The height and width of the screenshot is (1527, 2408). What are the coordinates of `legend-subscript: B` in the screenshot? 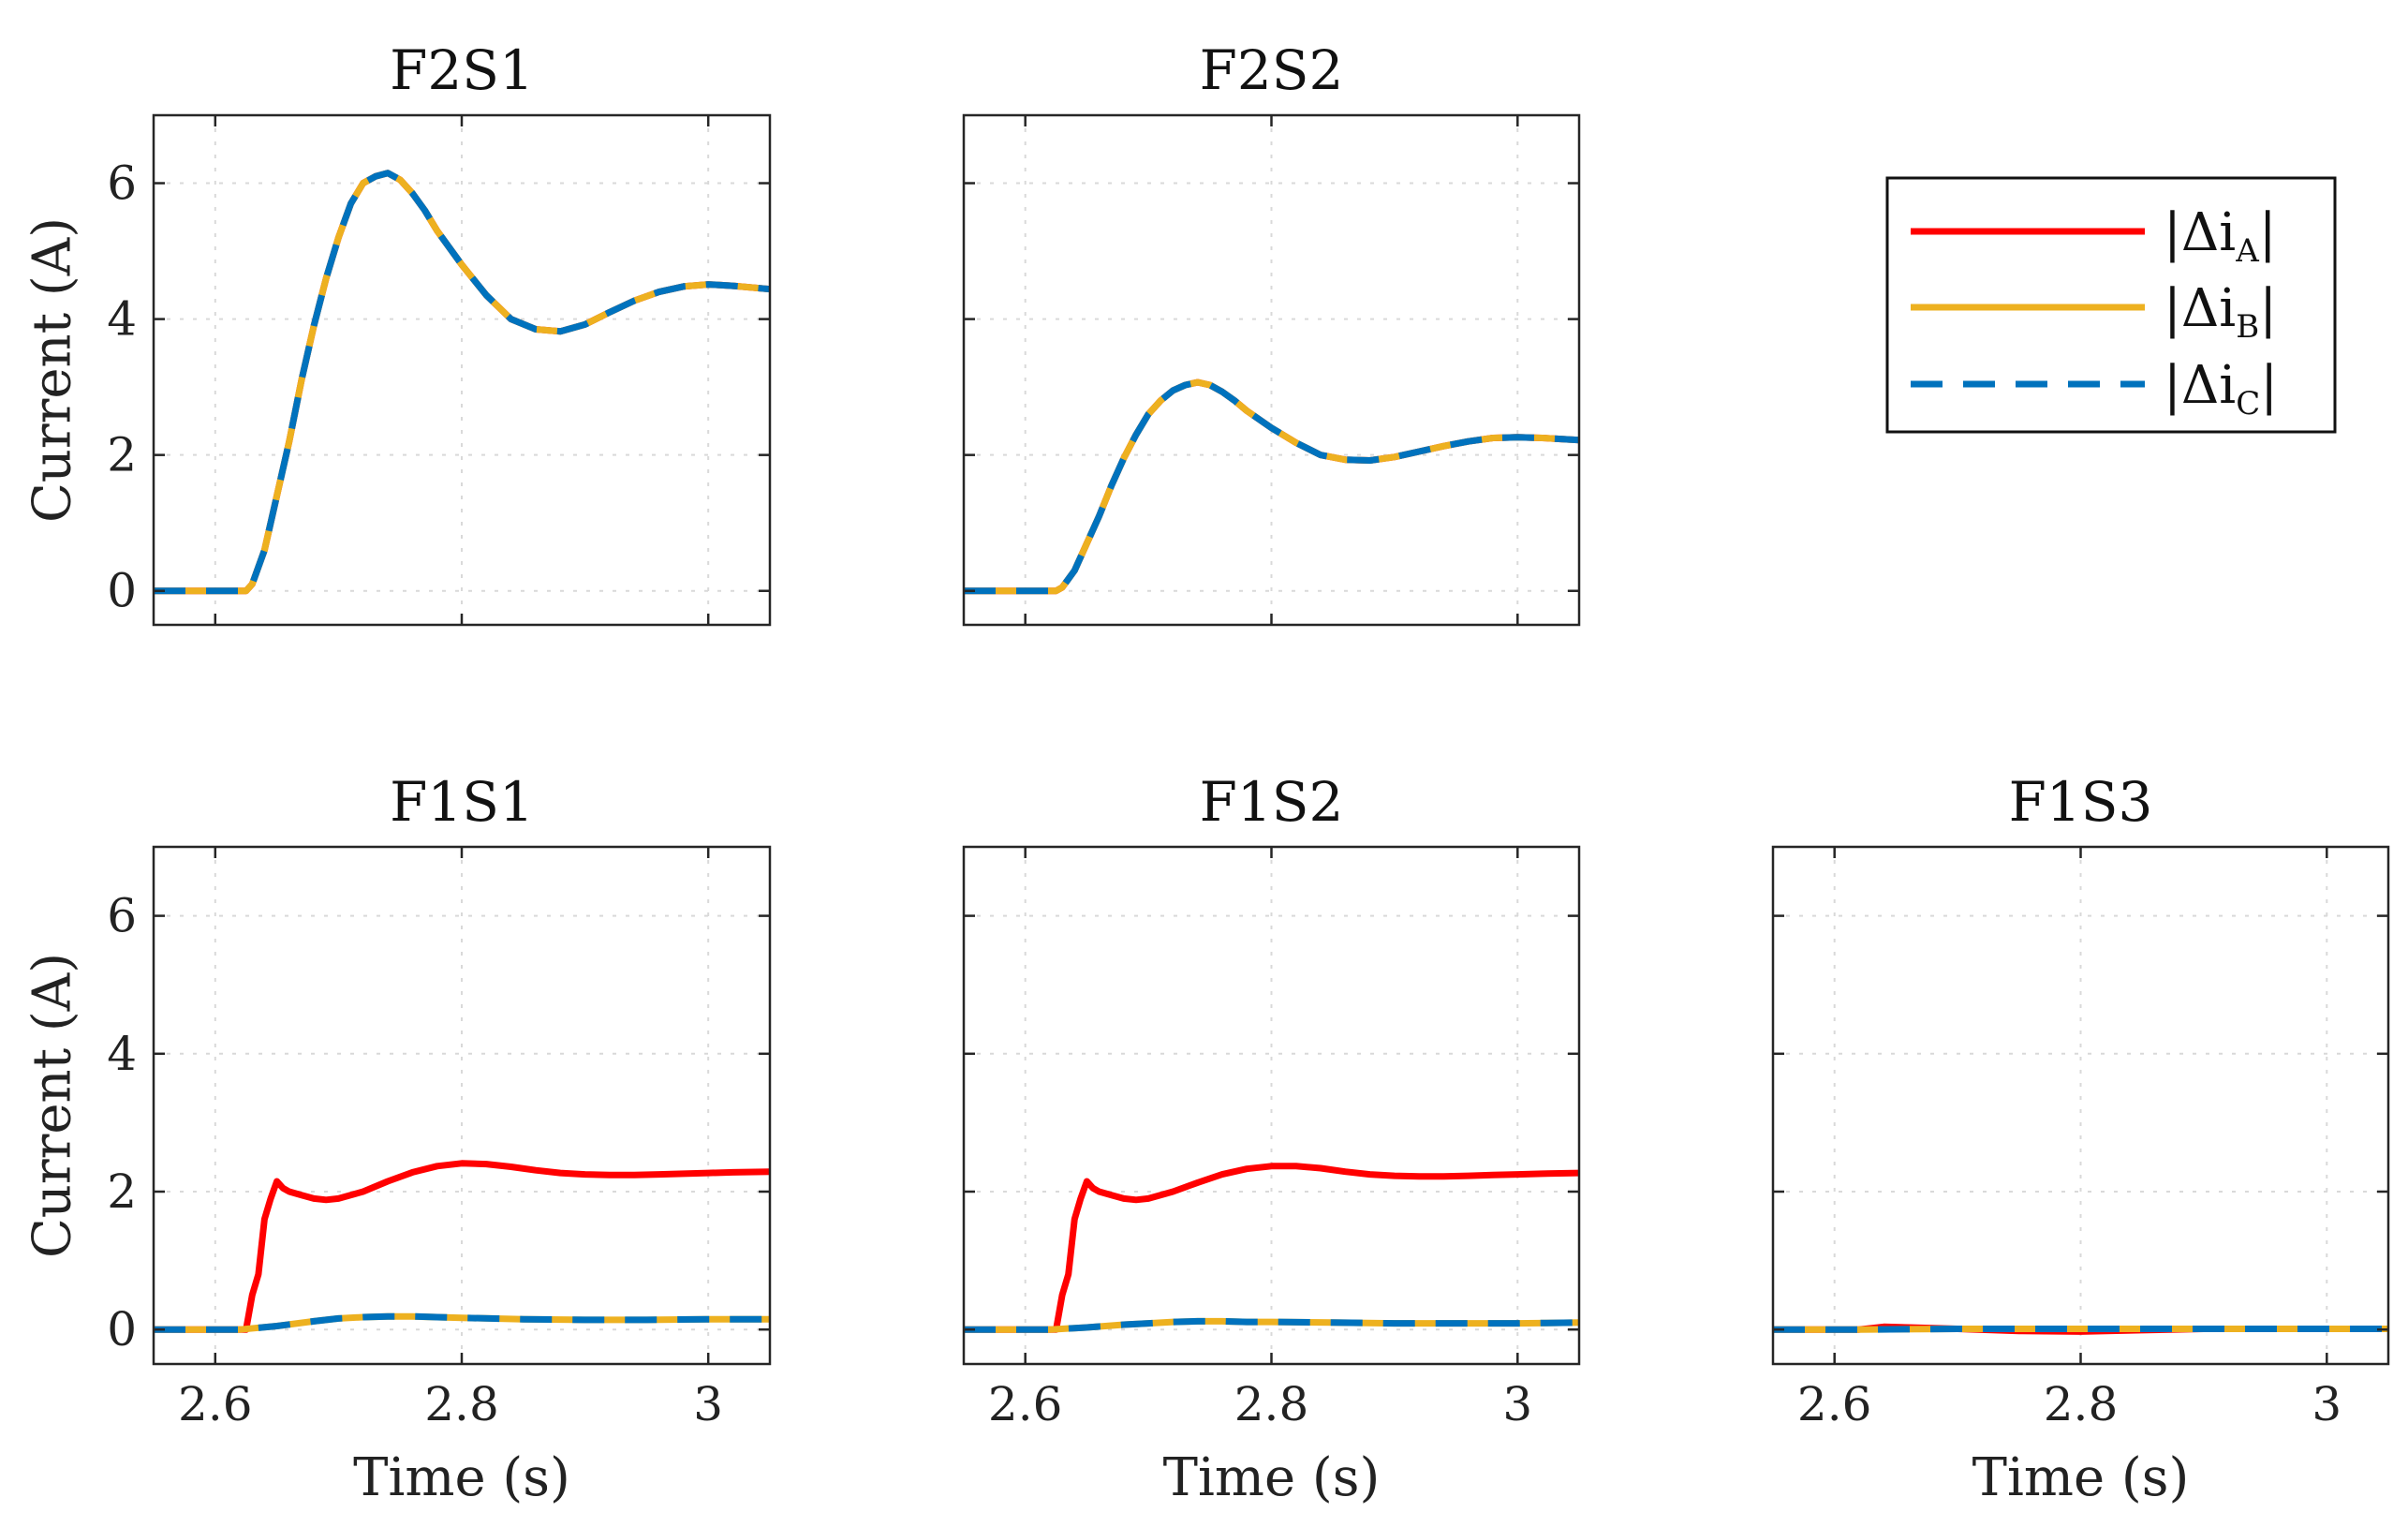 It's located at (2247, 327).